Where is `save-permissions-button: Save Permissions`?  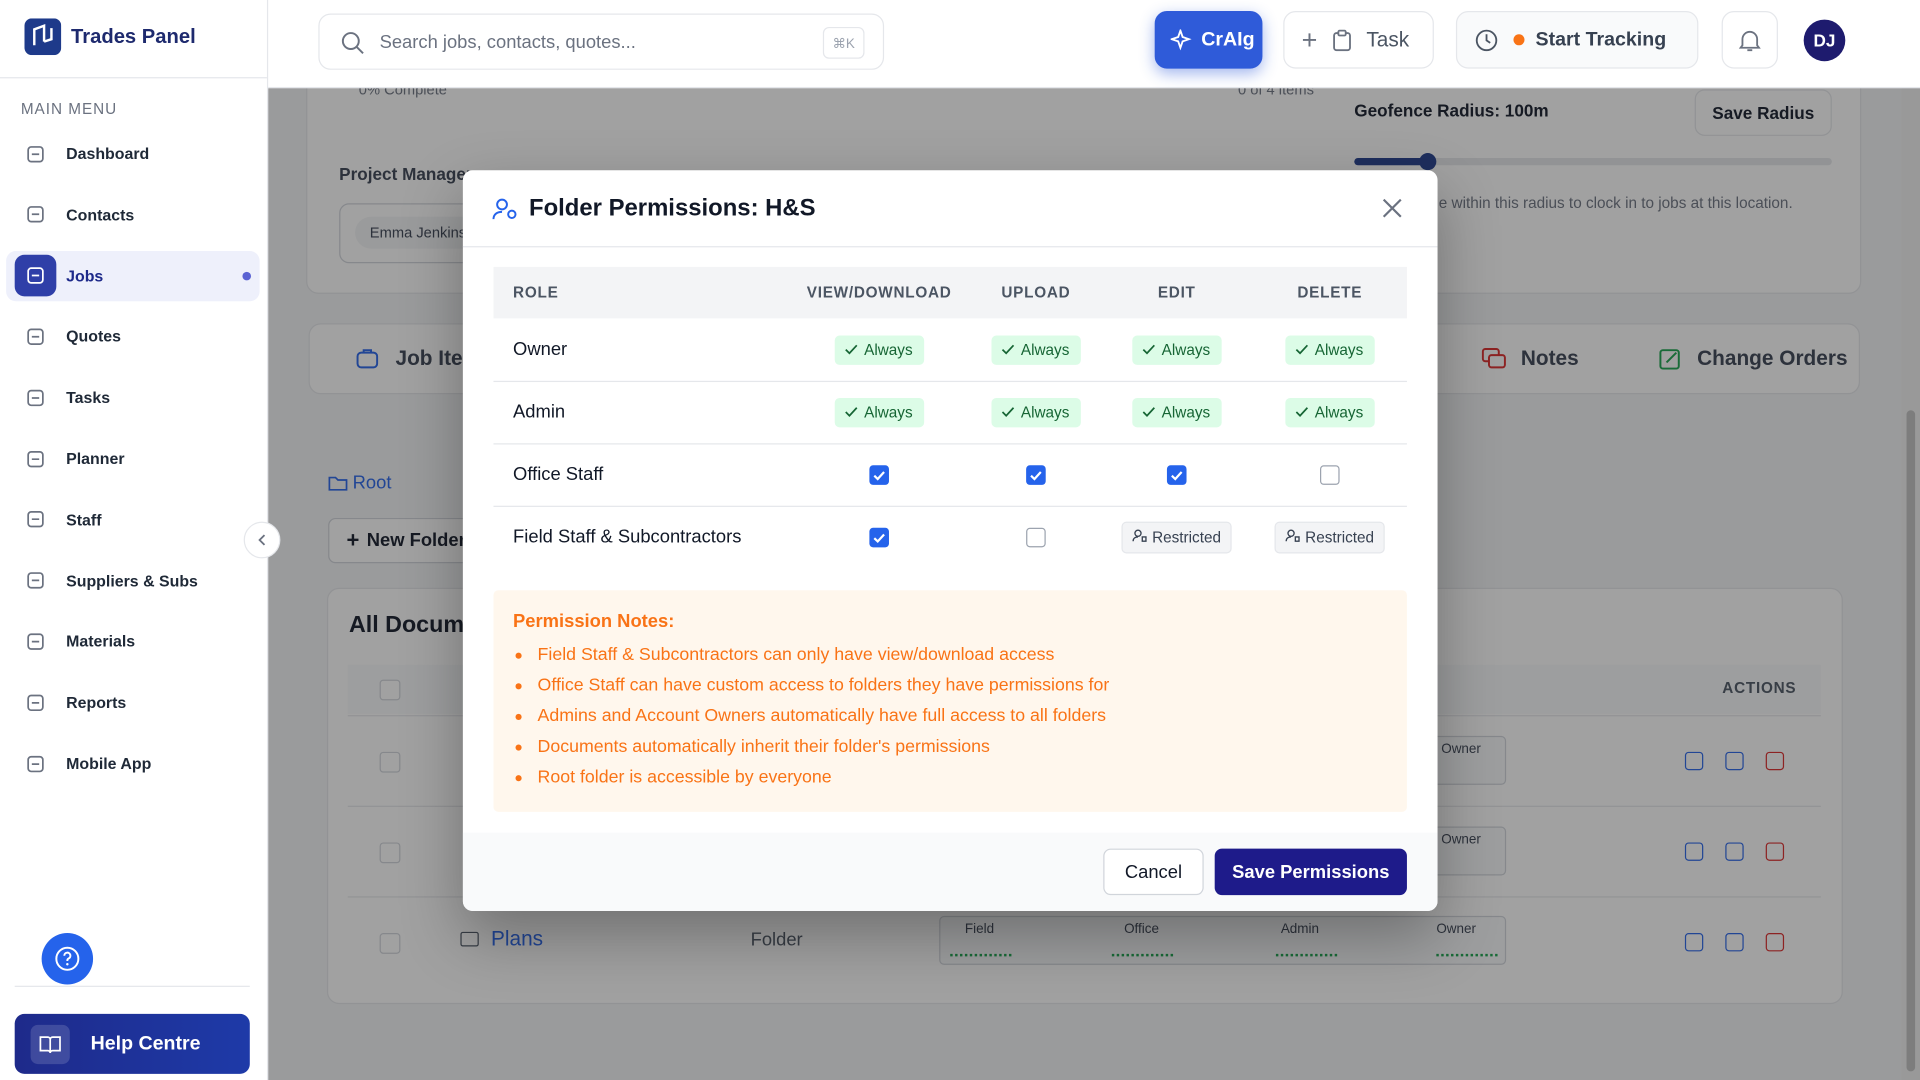
save-permissions-button: Save Permissions is located at coordinates (1310, 872).